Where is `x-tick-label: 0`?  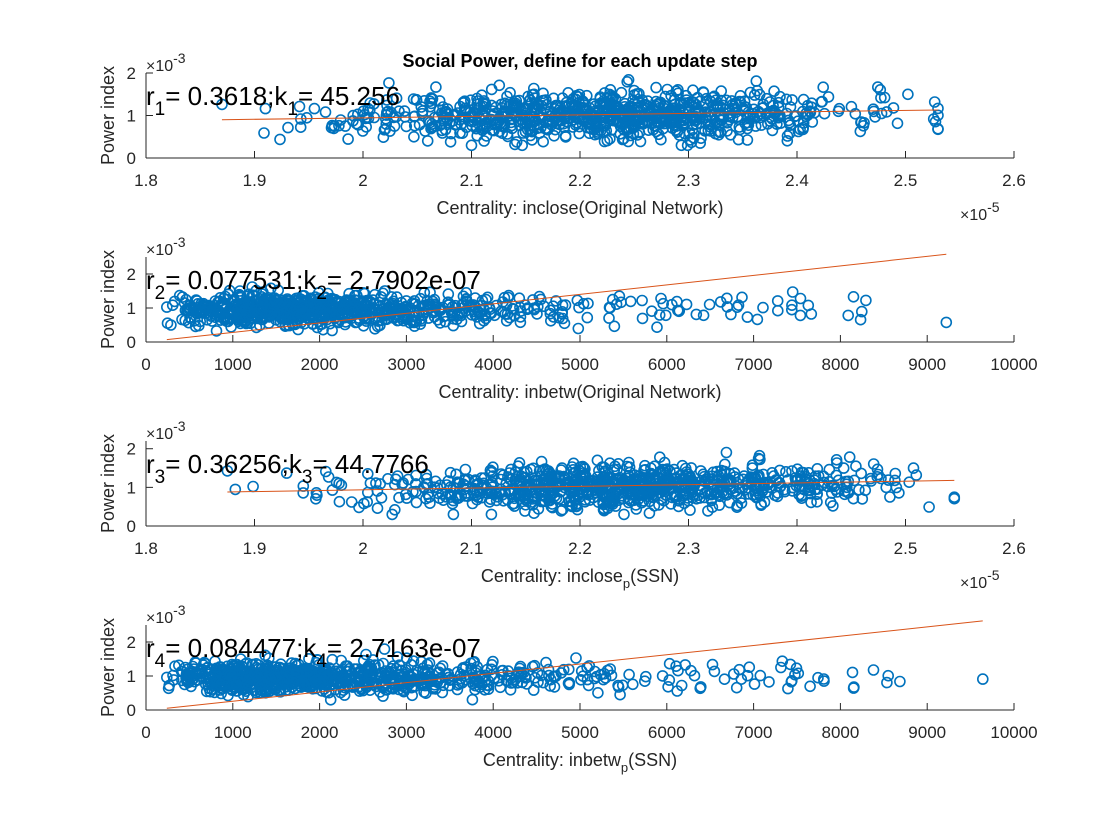 x-tick-label: 0 is located at coordinates (145, 732).